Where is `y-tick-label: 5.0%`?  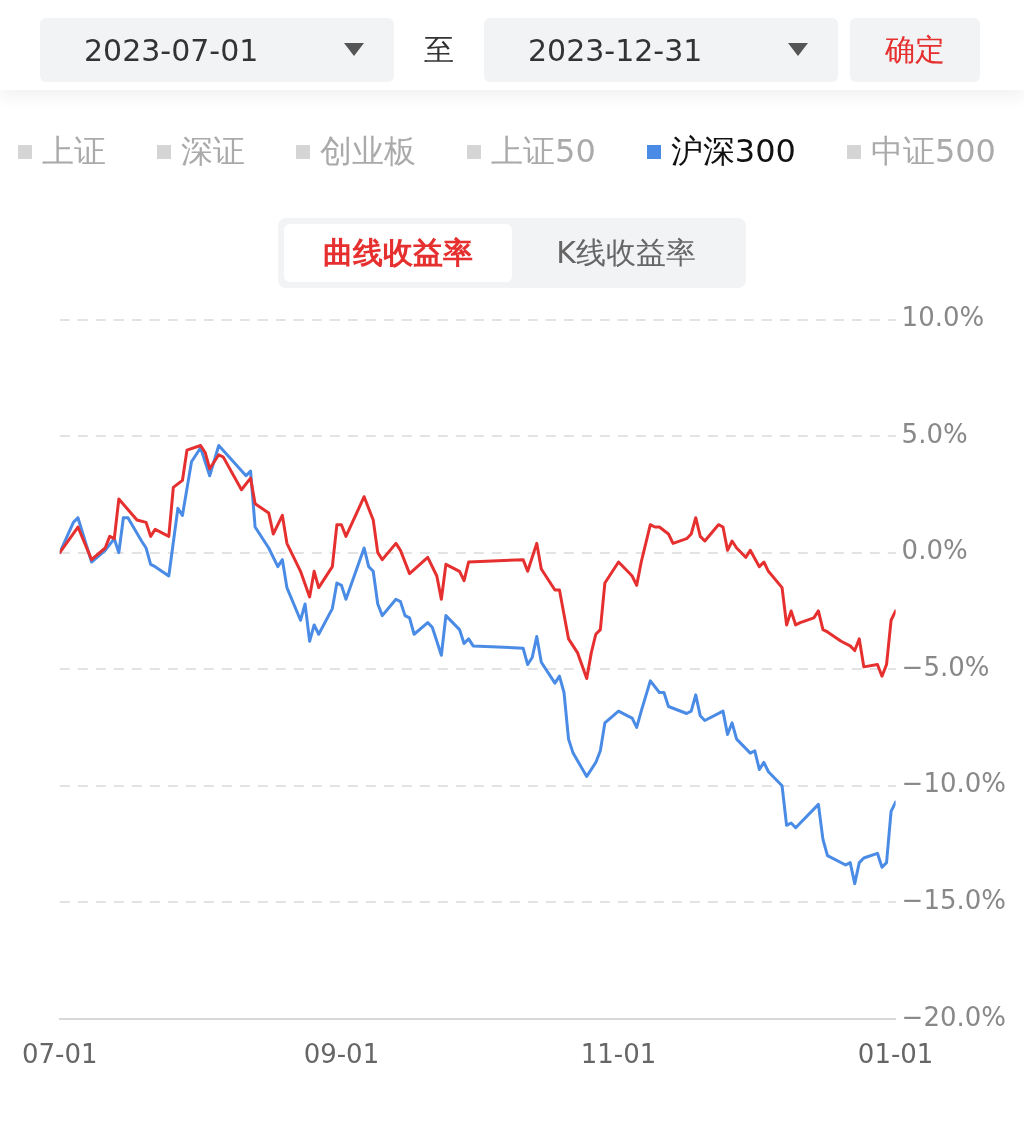
y-tick-label: 5.0% is located at coordinates (934, 433).